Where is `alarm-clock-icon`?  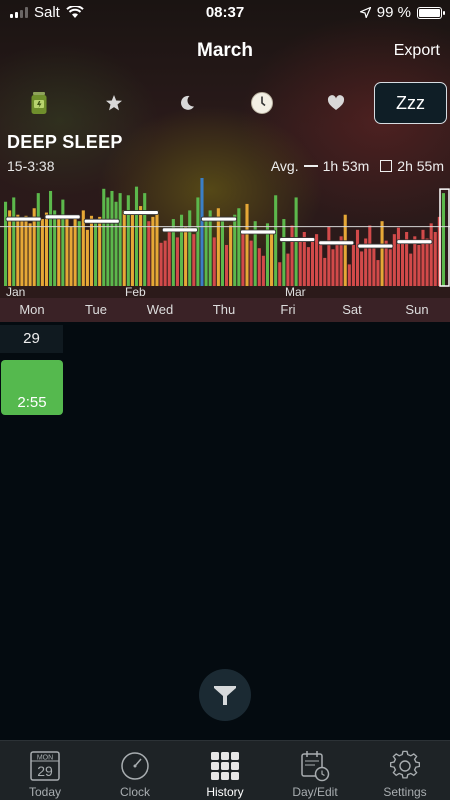 alarm-clock-icon is located at coordinates (262, 103).